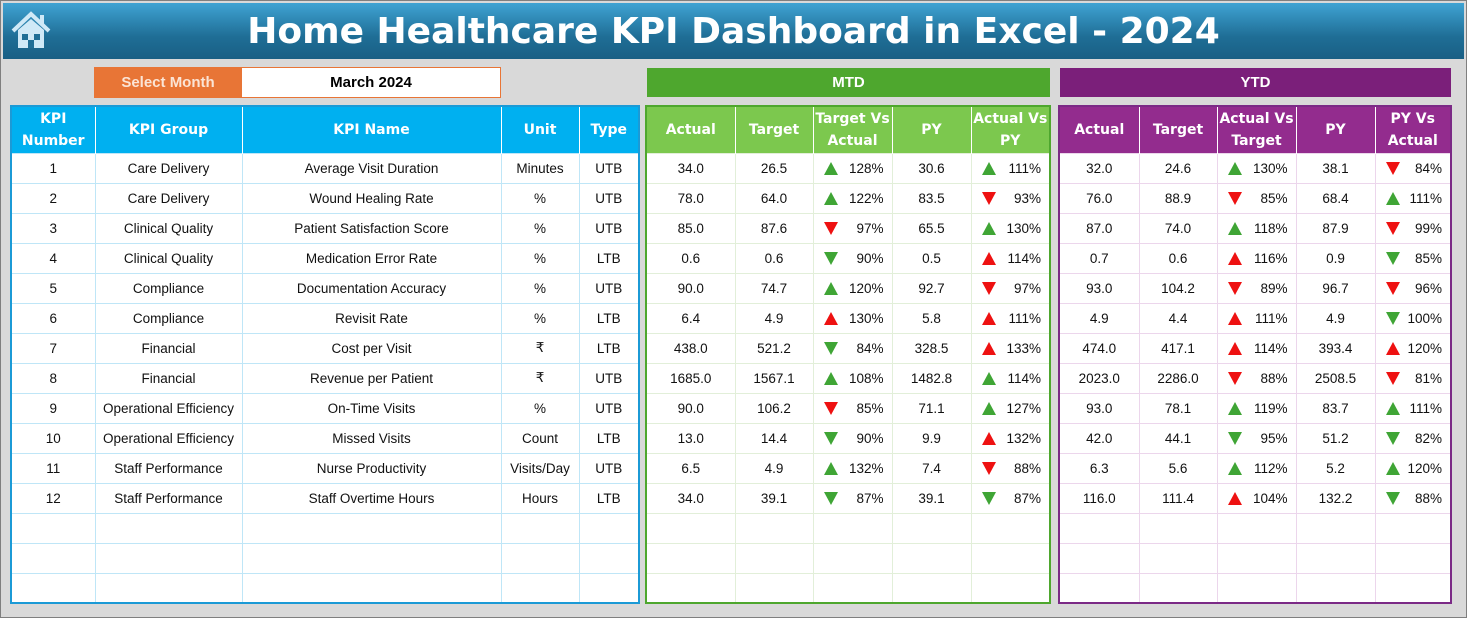 The image size is (1467, 618). I want to click on ytd-header-target: Target, so click(1178, 129).